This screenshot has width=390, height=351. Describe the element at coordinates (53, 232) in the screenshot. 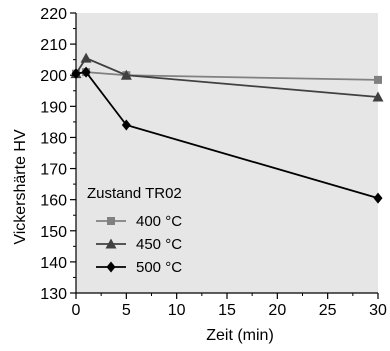

I see `y-tick-label: 150` at that location.